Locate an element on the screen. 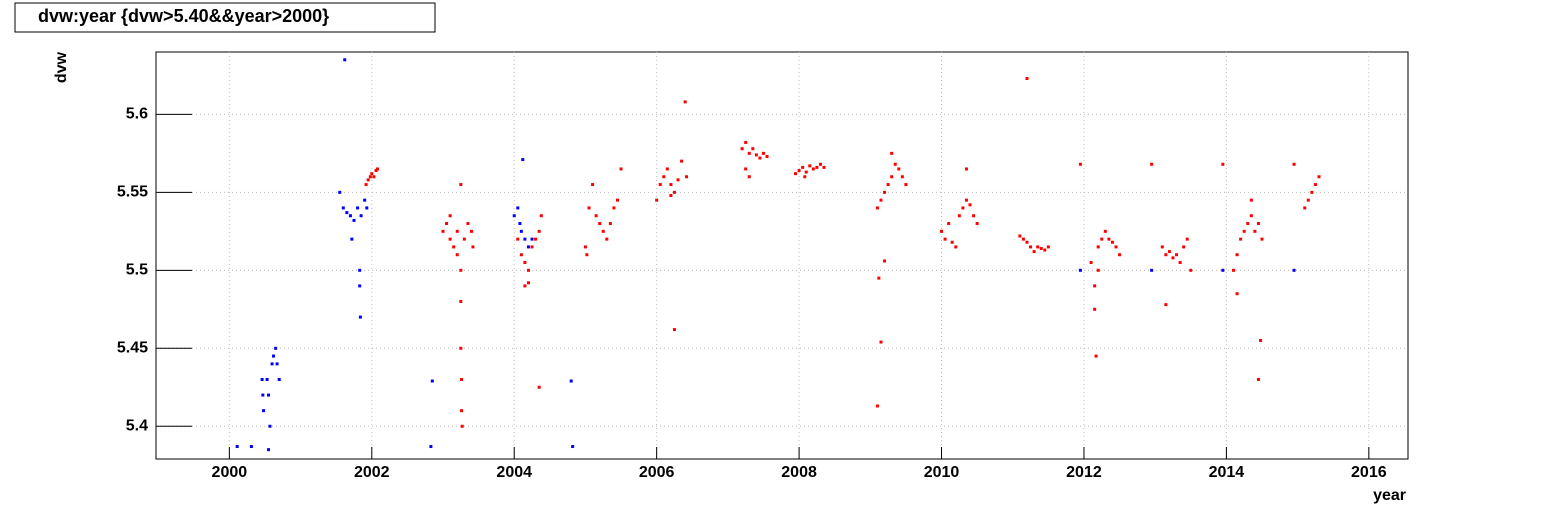 Image resolution: width=1564 pixels, height=515 pixels. y-axis-title: dvw is located at coordinates (61, 67).